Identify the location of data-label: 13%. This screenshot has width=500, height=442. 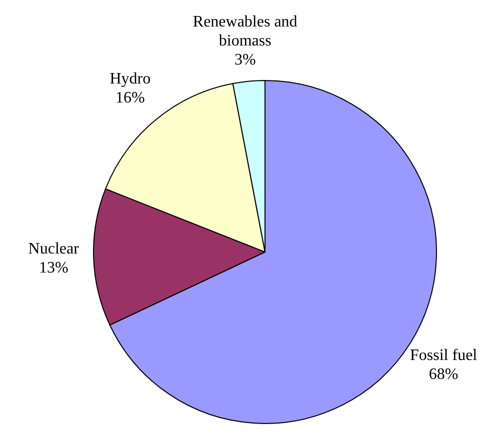
(53, 267).